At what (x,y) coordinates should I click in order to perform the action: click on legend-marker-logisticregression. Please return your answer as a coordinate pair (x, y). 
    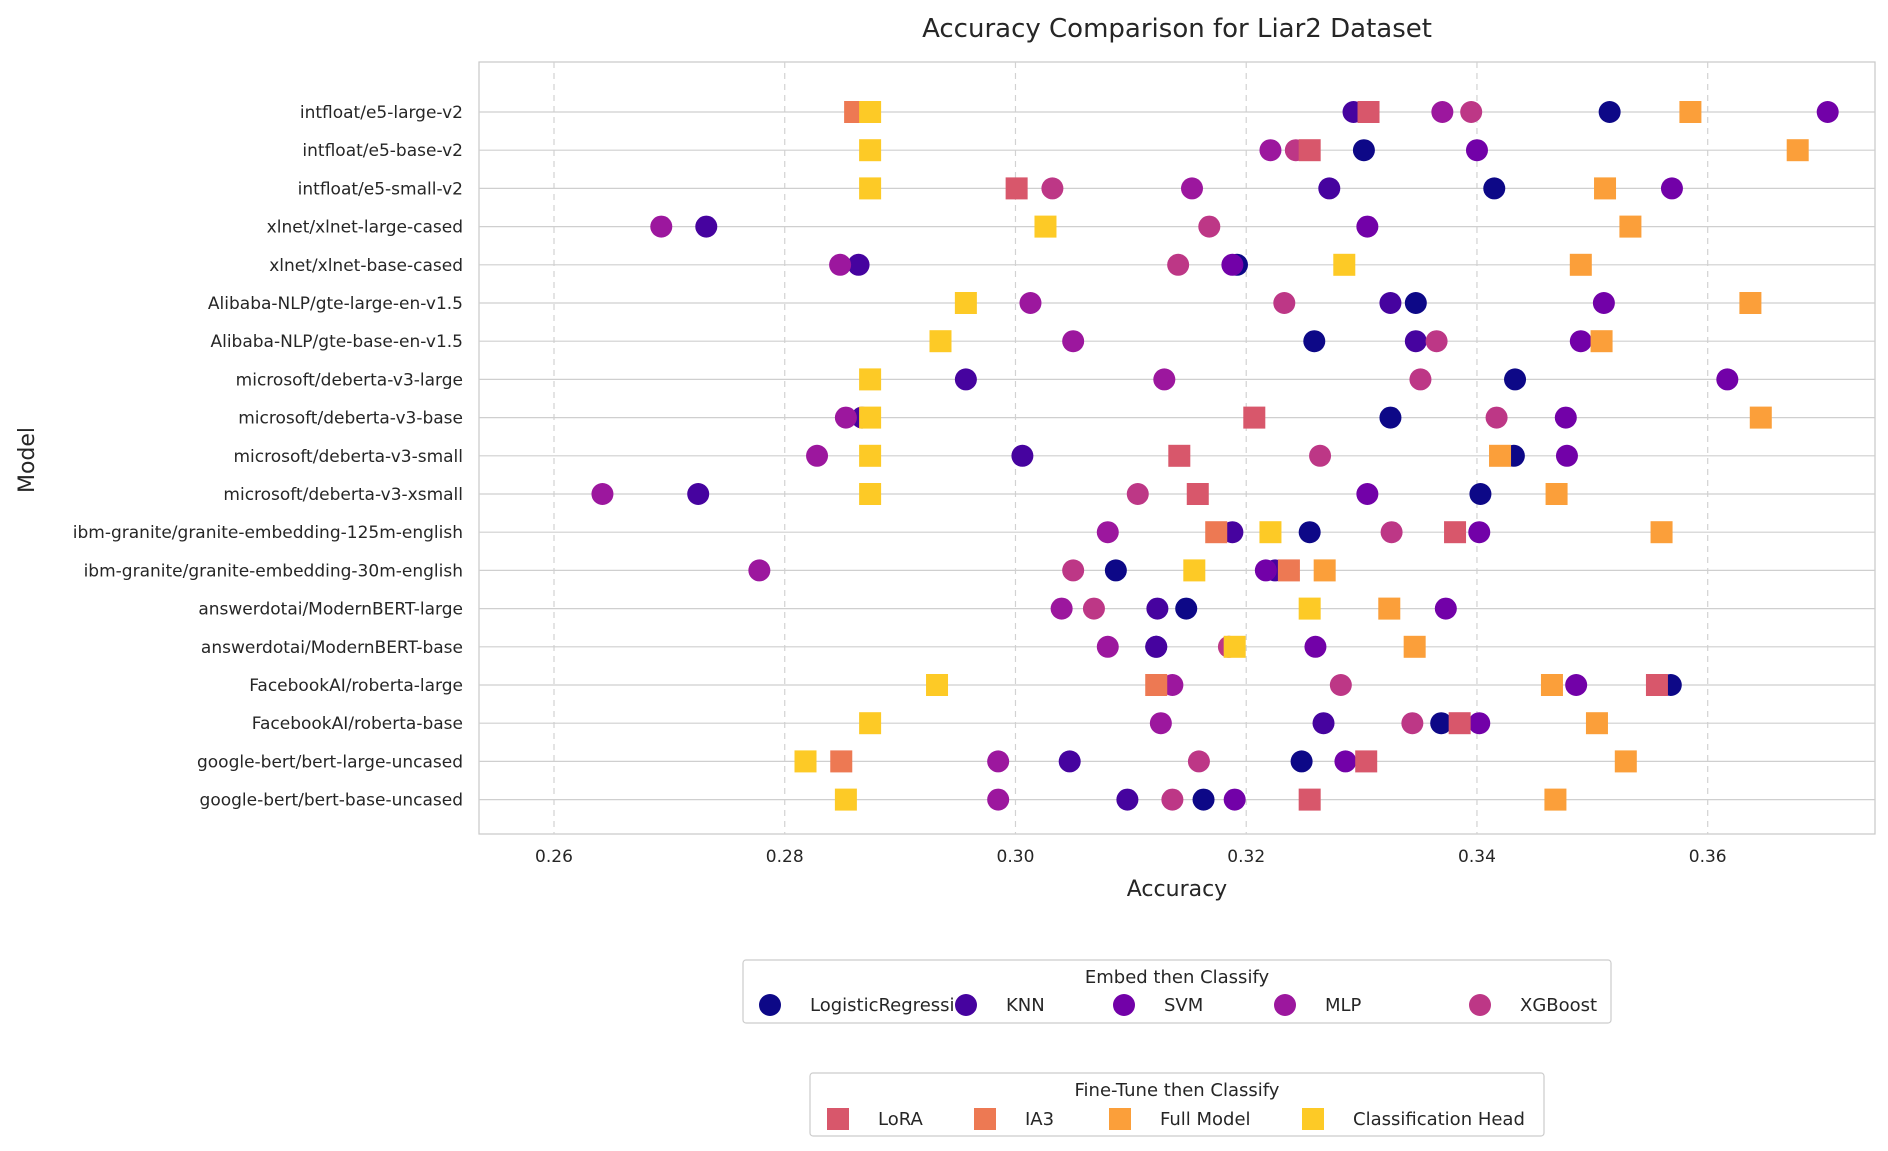
    Looking at the image, I should click on (770, 1005).